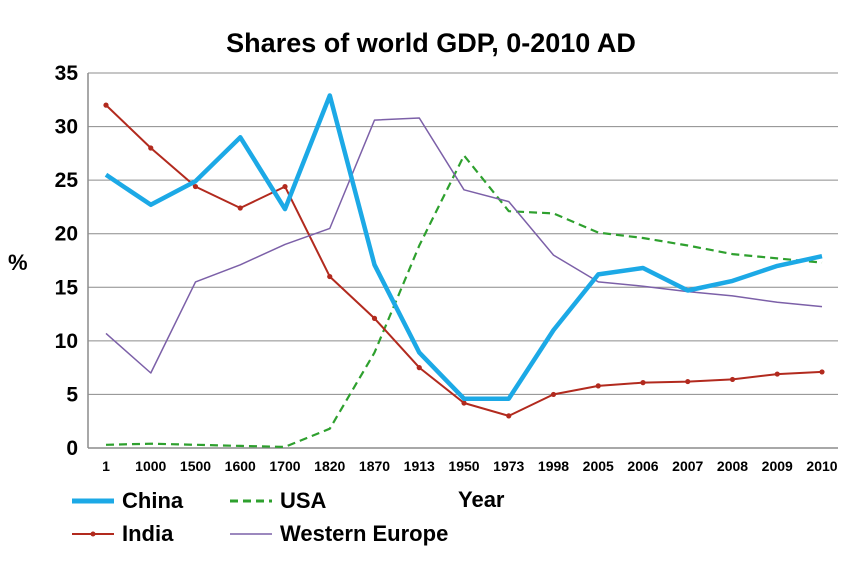  I want to click on x-tick-label: 2005, so click(598, 466).